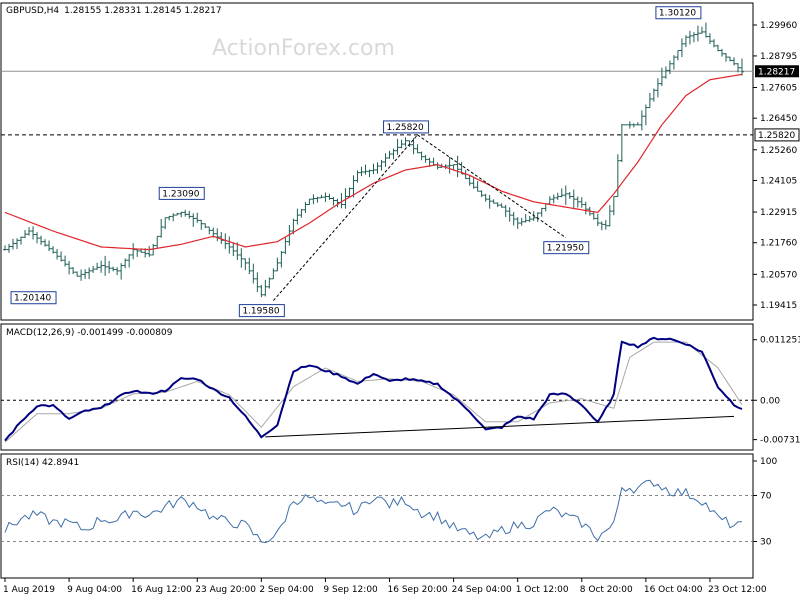  I want to click on macd-tick-label: 0.00, so click(770, 401).